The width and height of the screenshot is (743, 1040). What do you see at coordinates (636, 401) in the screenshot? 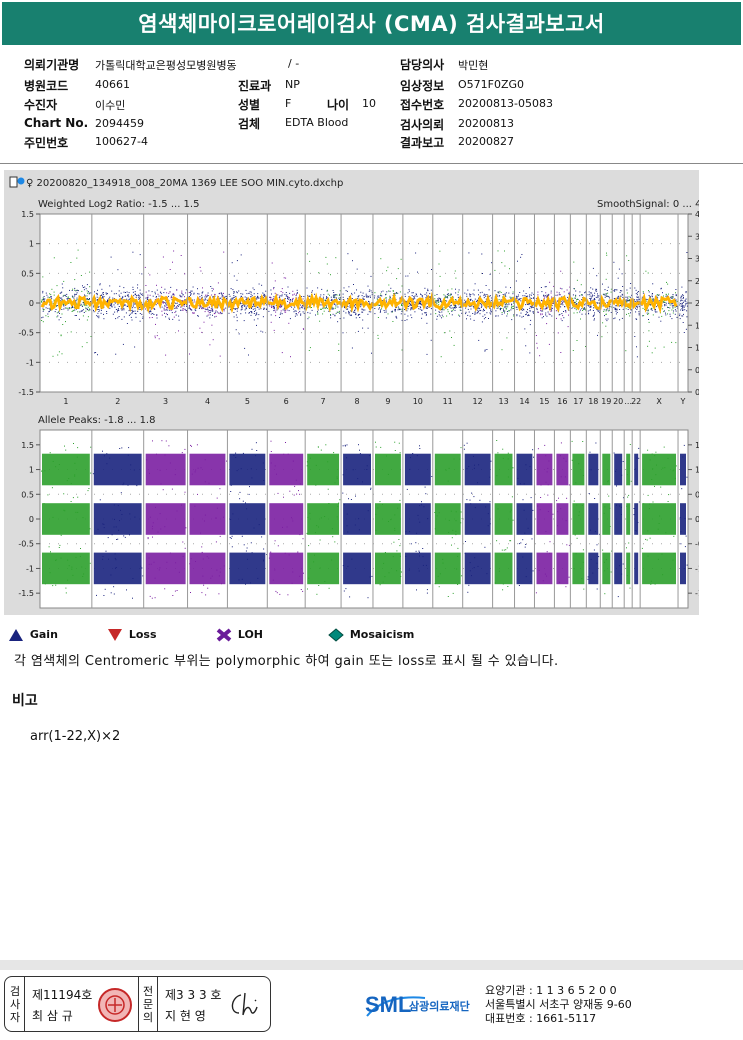
I see `chr-label: 22` at bounding box center [636, 401].